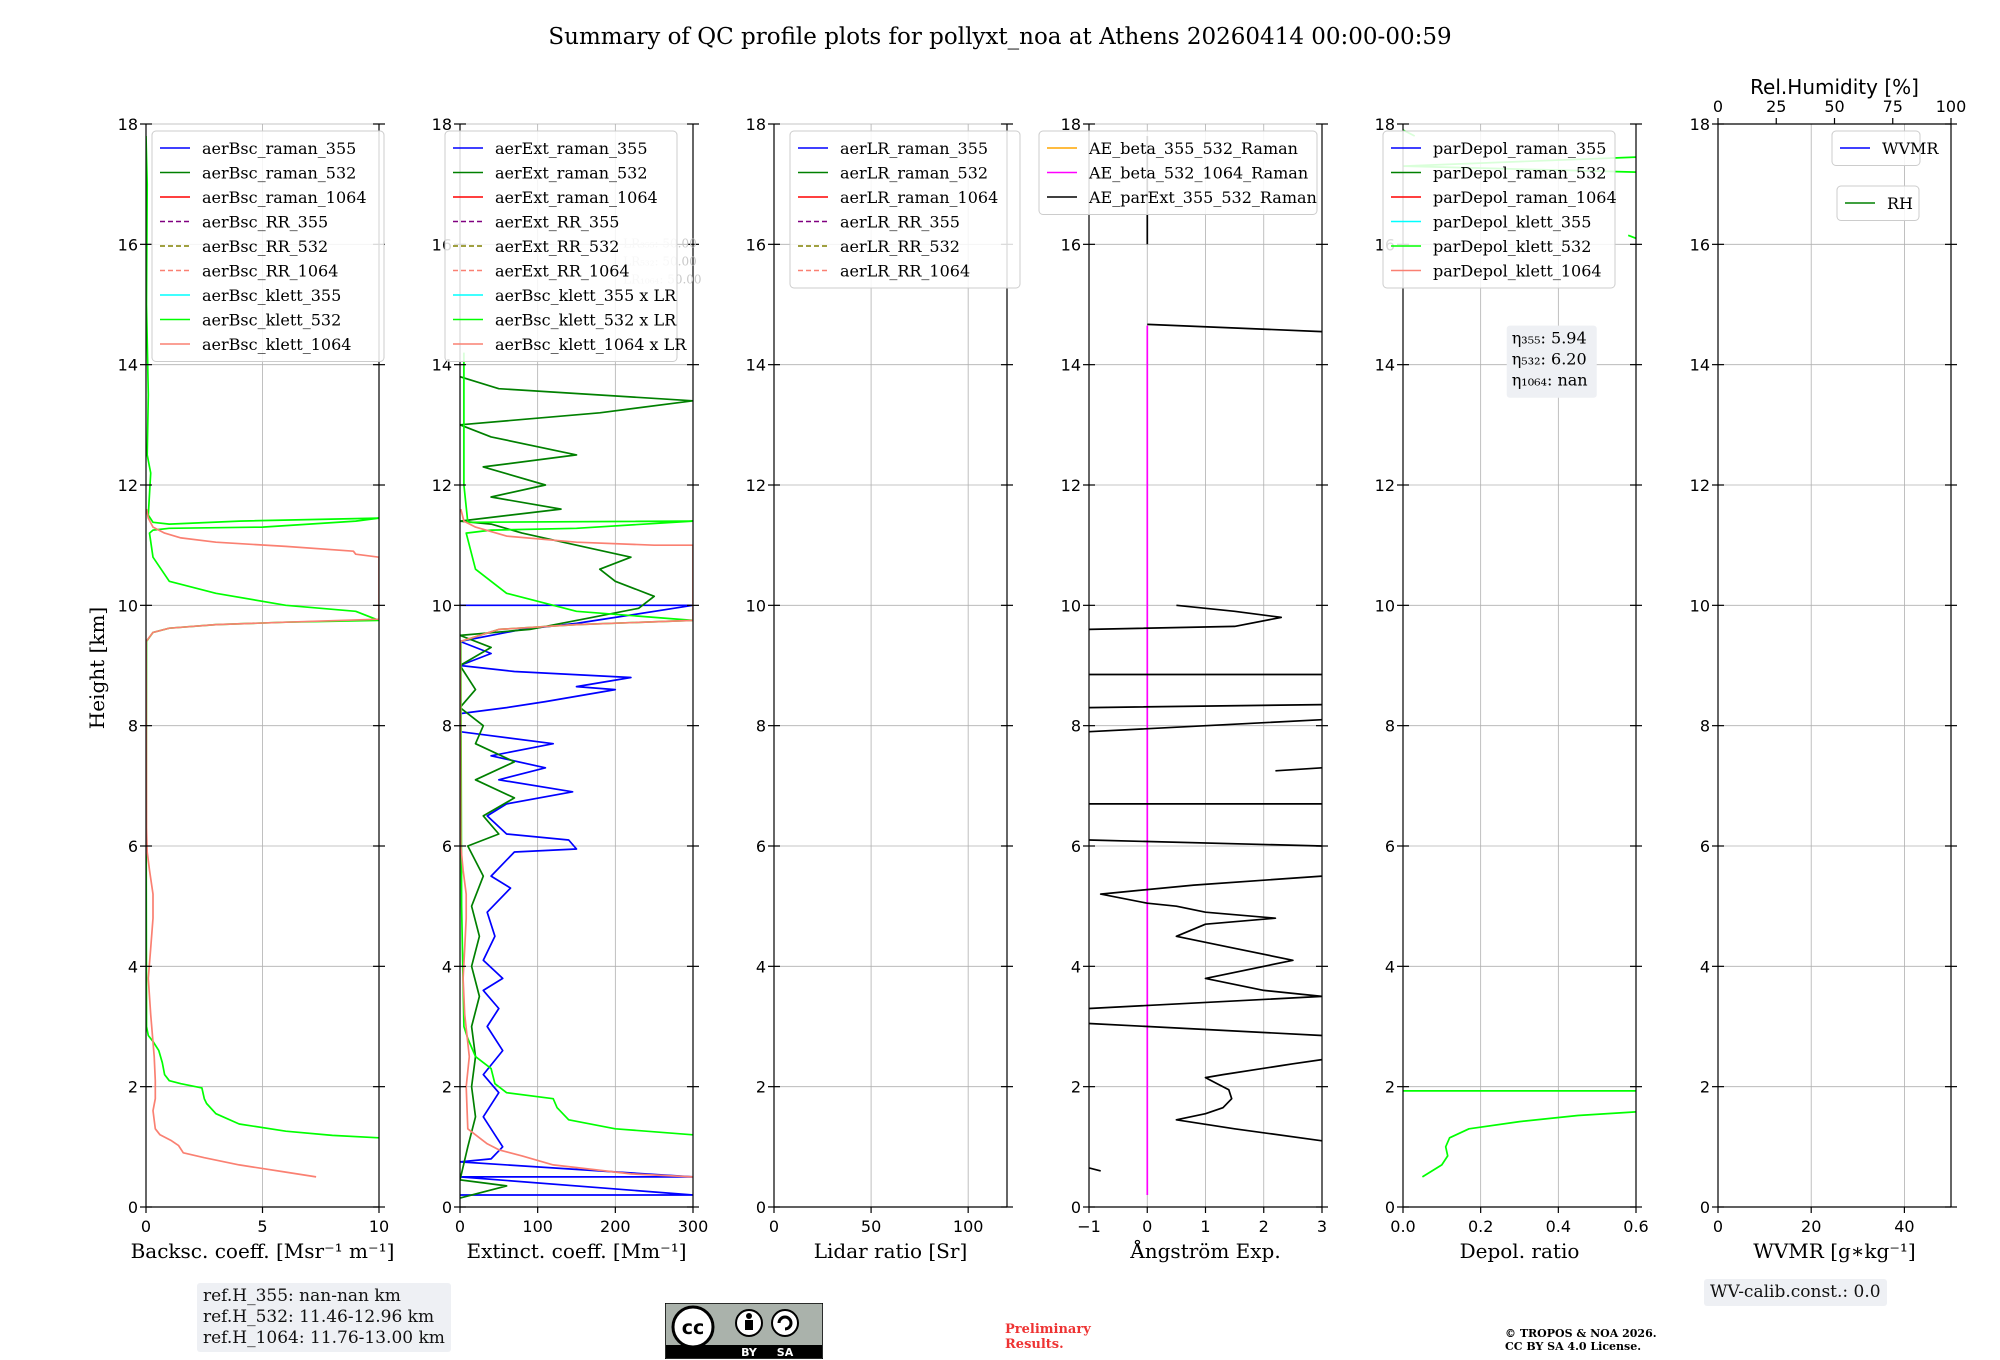 The width and height of the screenshot is (2000, 1360). What do you see at coordinates (1718, 106) in the screenshot?
I see `top-x-tick-label: 0` at bounding box center [1718, 106].